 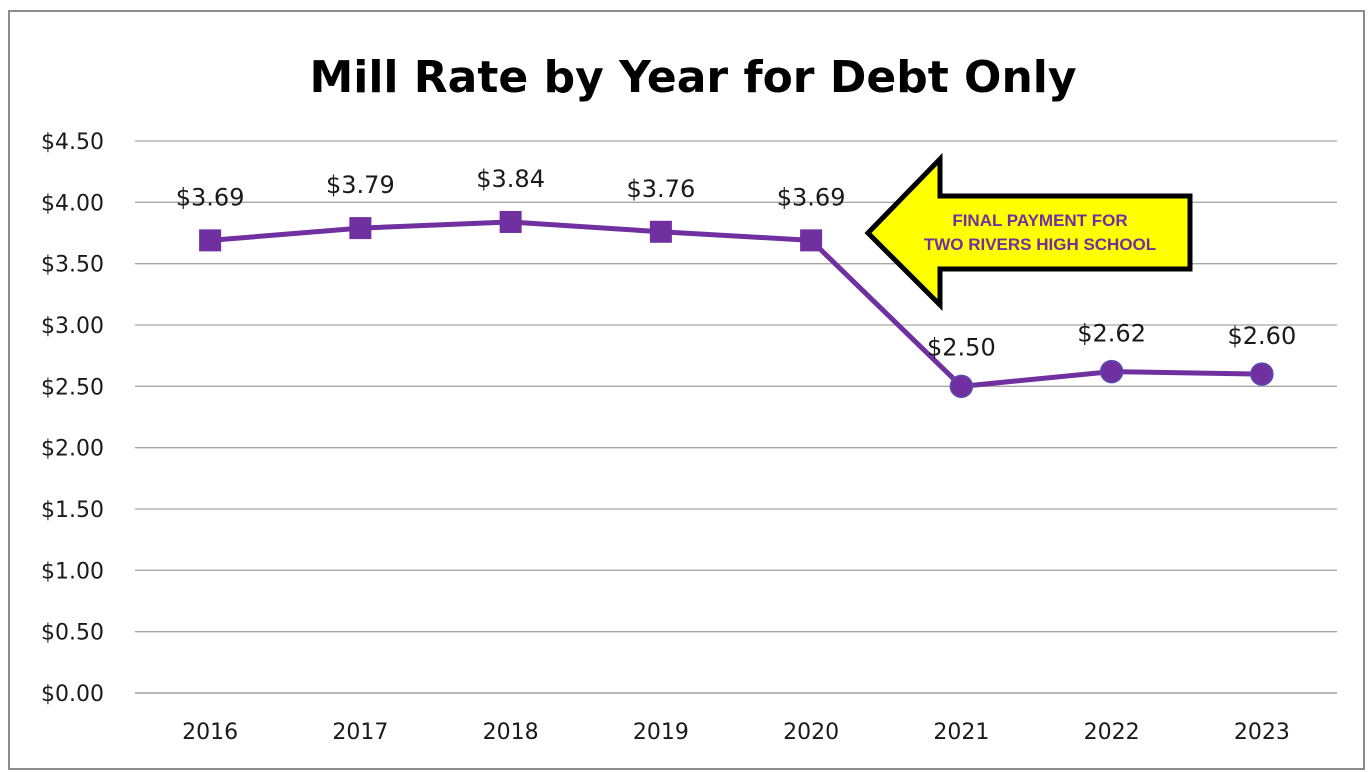 I want to click on y-tick-label-6: $3.00, so click(x=72, y=326).